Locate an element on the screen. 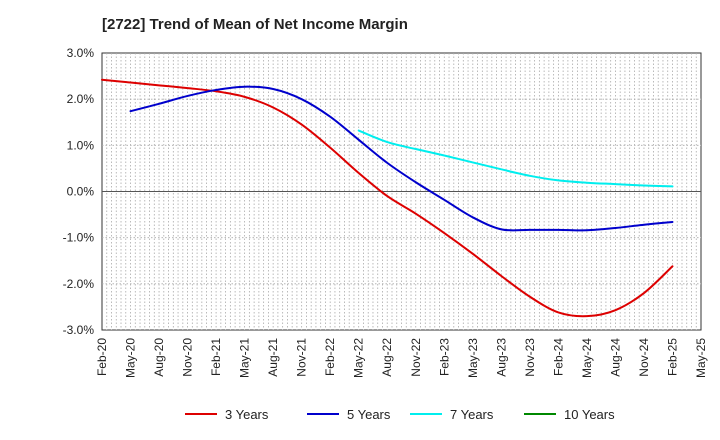  x-tick-label: Nov-23 is located at coordinates (530, 357).